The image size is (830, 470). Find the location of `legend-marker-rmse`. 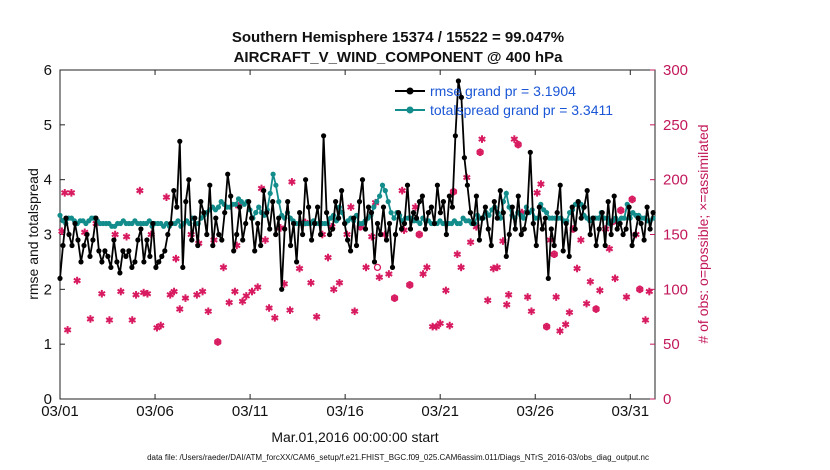

legend-marker-rmse is located at coordinates (410, 91).